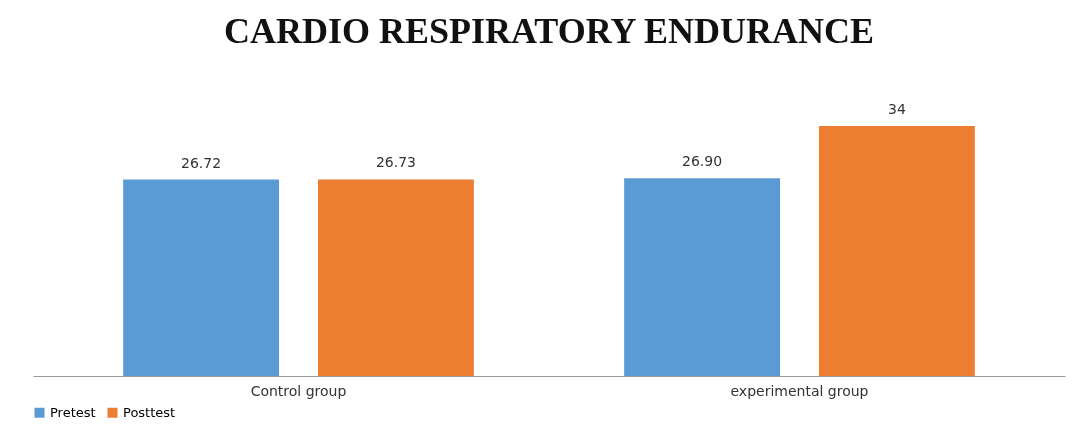 The image size is (1078, 438). Describe the element at coordinates (799, 390) in the screenshot. I see `x-tick-label: experimental group` at that location.